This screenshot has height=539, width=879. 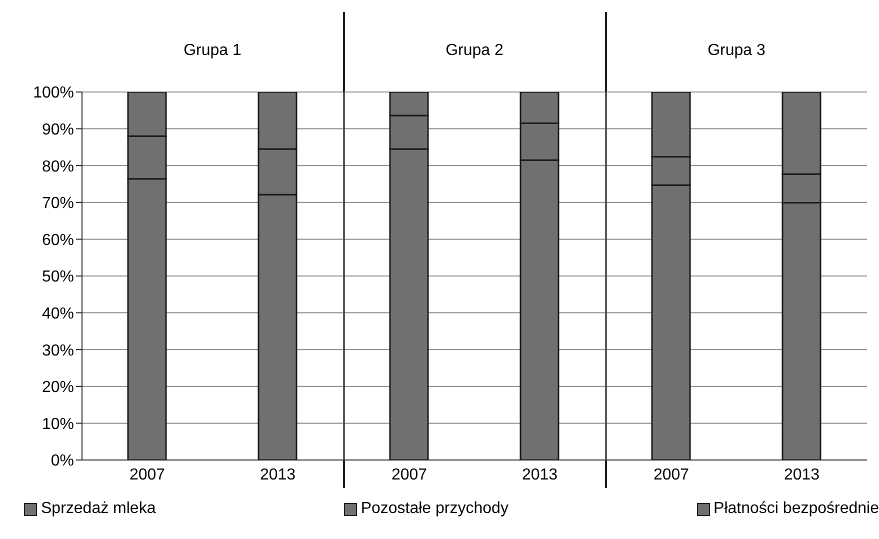 What do you see at coordinates (58, 240) in the screenshot?
I see `y-tick-label: 60%` at bounding box center [58, 240].